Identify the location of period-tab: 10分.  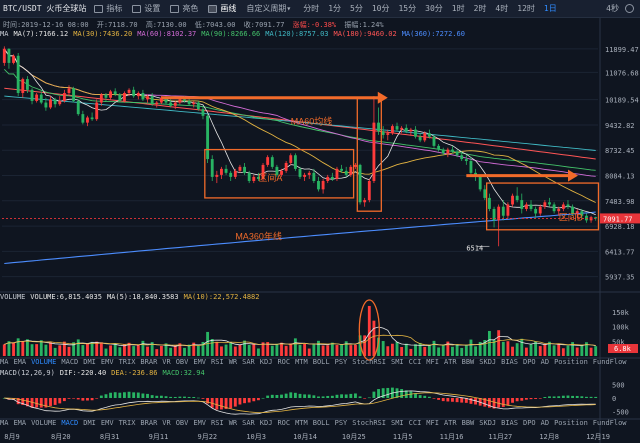
(380, 8).